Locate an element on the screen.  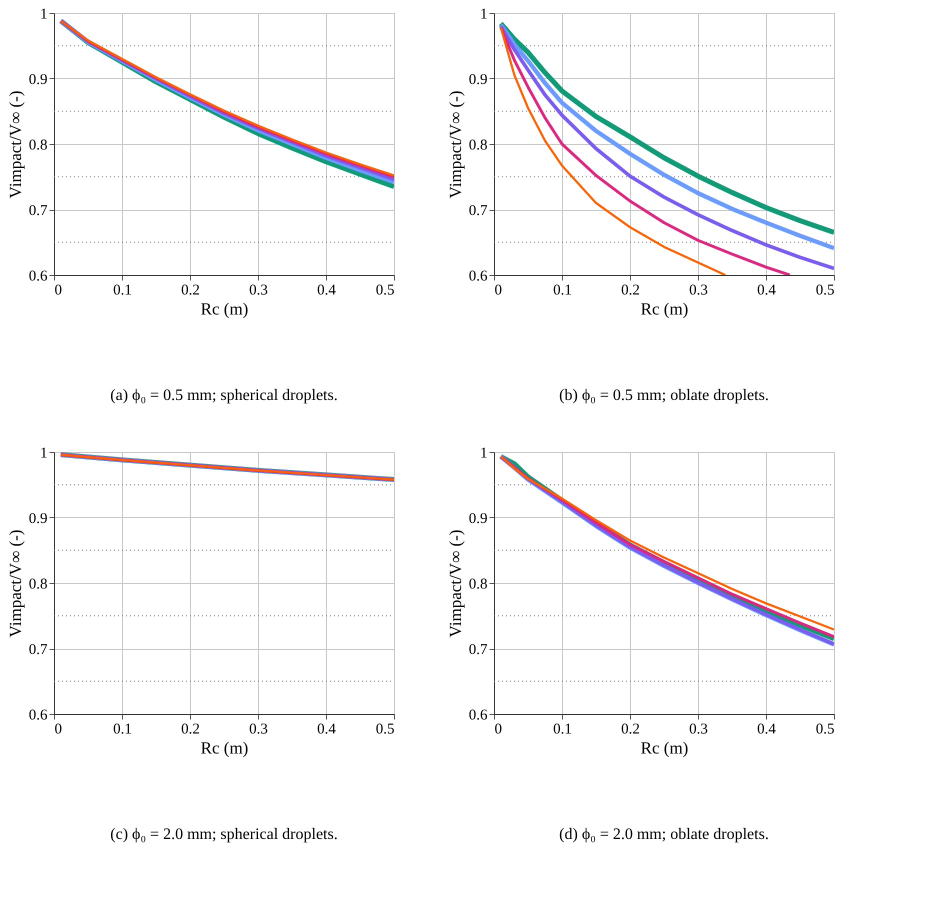
text: (a) ϕ₀ = 0.5 mm; spherical droplets. is located at coordinates (224, 395).